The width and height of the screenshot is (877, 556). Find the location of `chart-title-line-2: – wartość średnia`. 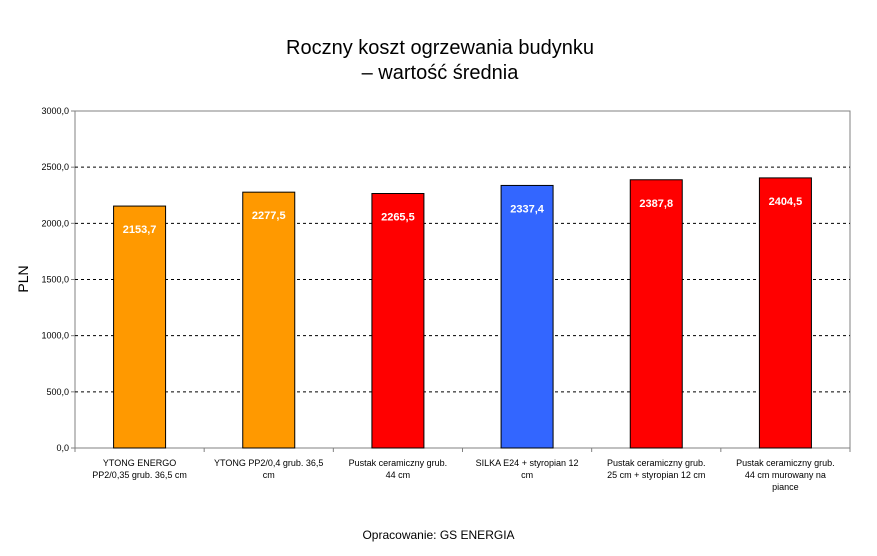

chart-title-line-2: – wartość średnia is located at coordinates (440, 73).